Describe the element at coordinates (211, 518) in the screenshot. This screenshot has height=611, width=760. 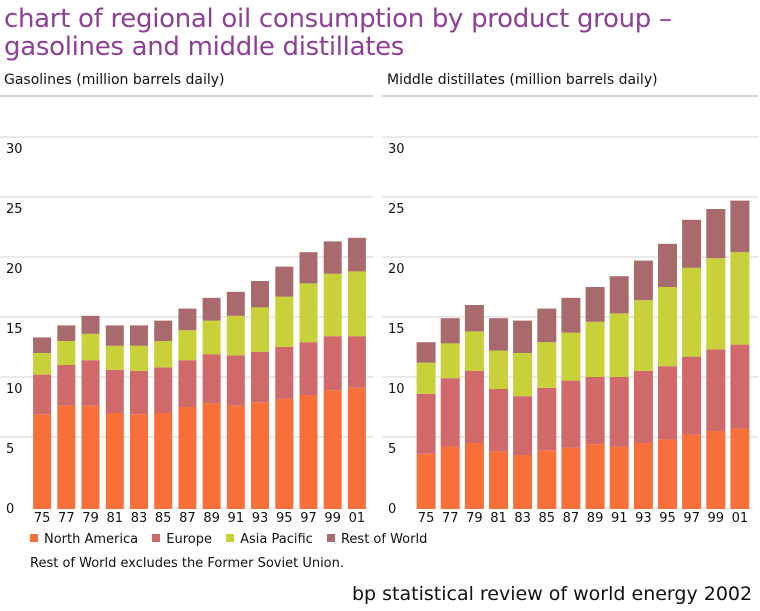
I see `gasolines-x-tick-label: 89` at that location.